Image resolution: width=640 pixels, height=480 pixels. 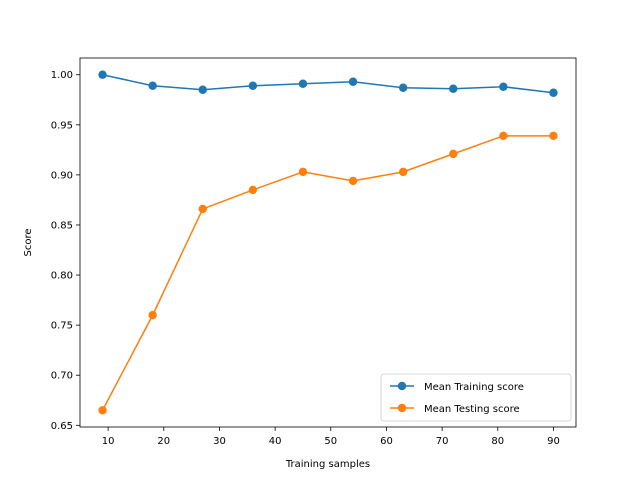 I want to click on y-axis-title: Score, so click(x=28, y=242).